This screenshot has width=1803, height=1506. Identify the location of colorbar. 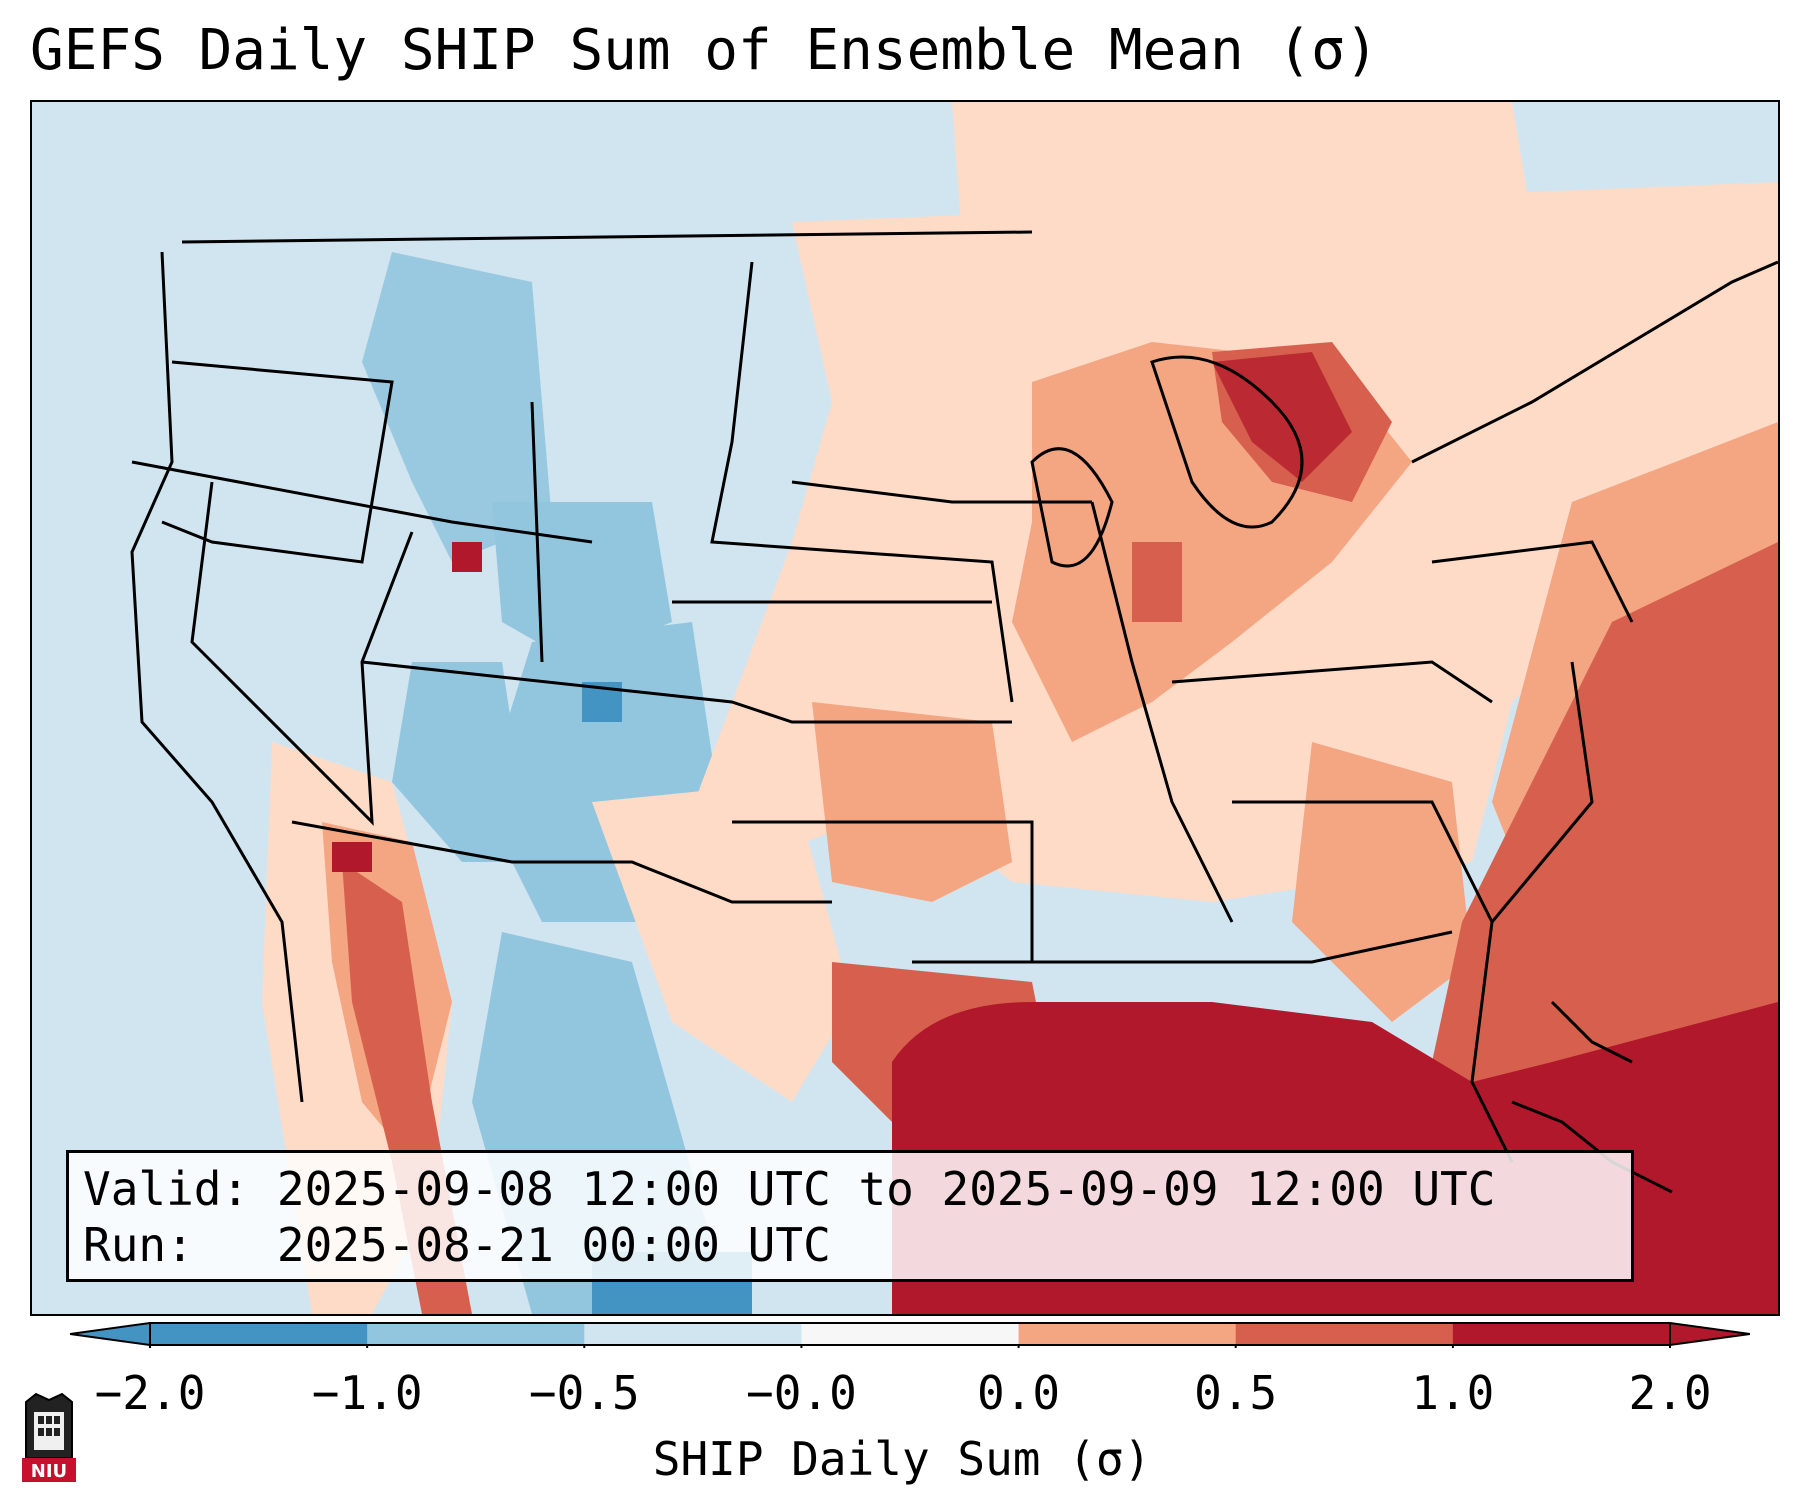
(910, 1335).